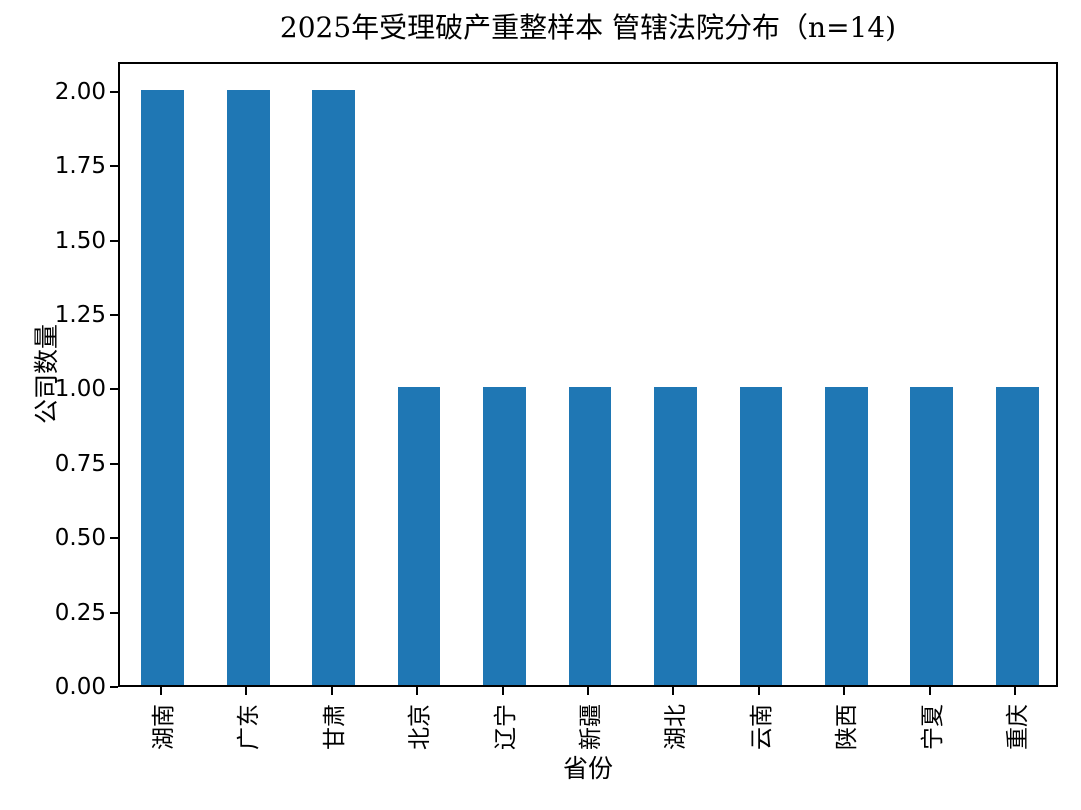 This screenshot has height=810, width=1081. I want to click on x-tick-label: 宁夏, so click(932, 727).